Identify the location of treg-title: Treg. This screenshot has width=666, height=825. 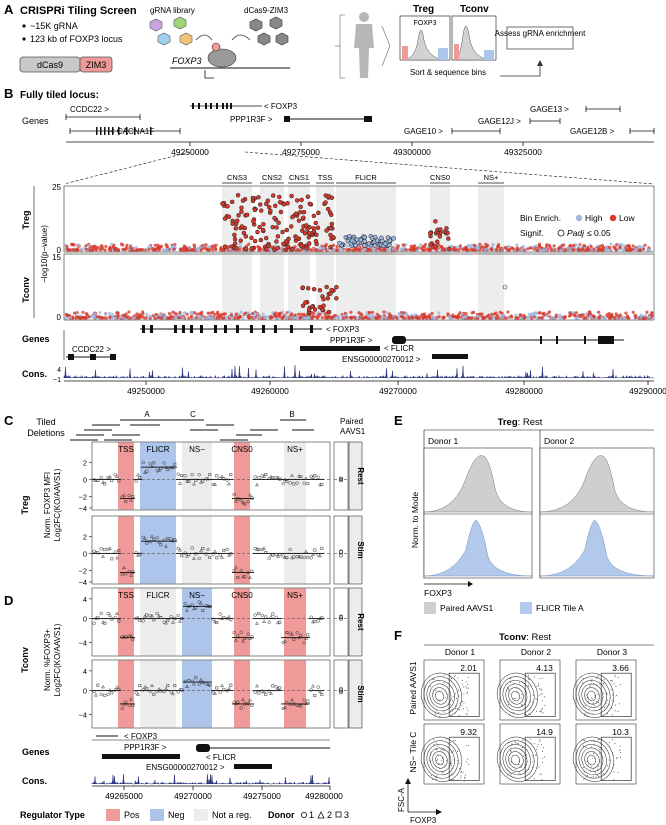
(423, 9).